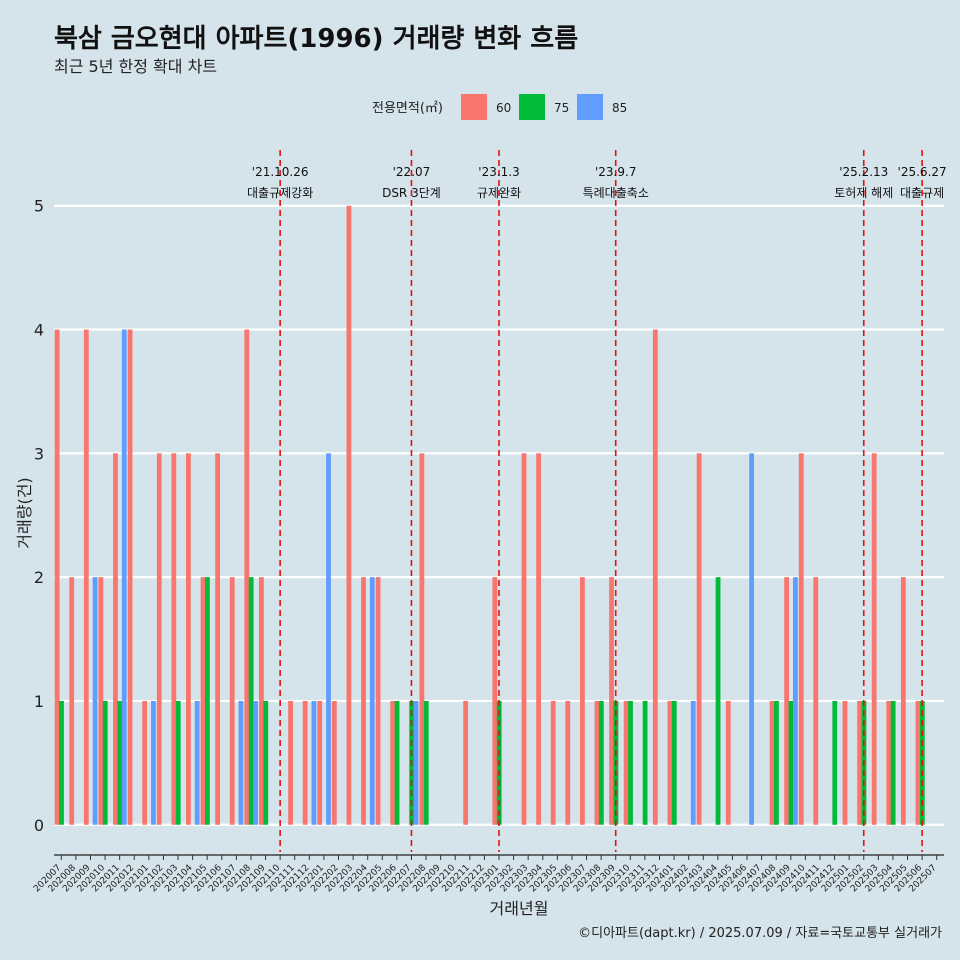 This screenshot has height=960, width=960. I want to click on event-label: DSR 3단계, so click(411, 193).